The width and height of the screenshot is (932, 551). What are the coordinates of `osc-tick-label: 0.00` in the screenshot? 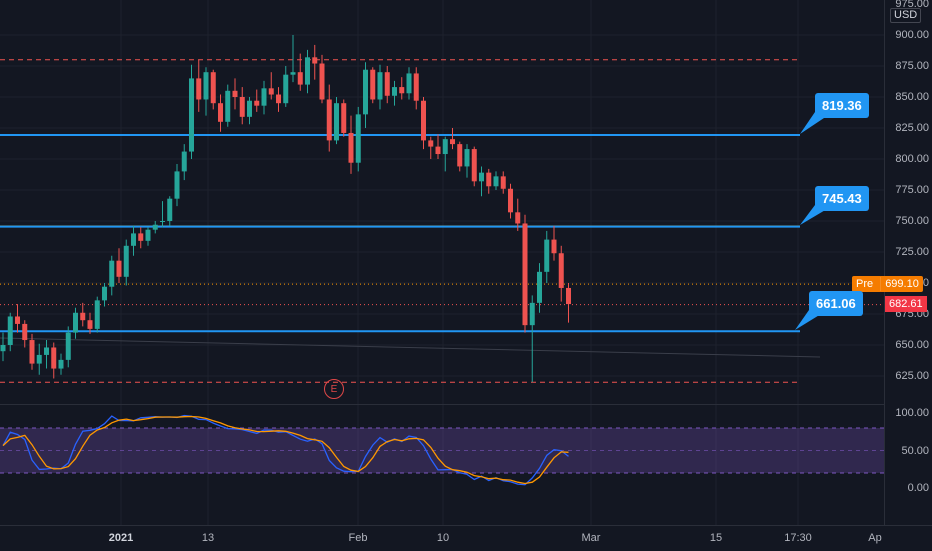 It's located at (918, 488).